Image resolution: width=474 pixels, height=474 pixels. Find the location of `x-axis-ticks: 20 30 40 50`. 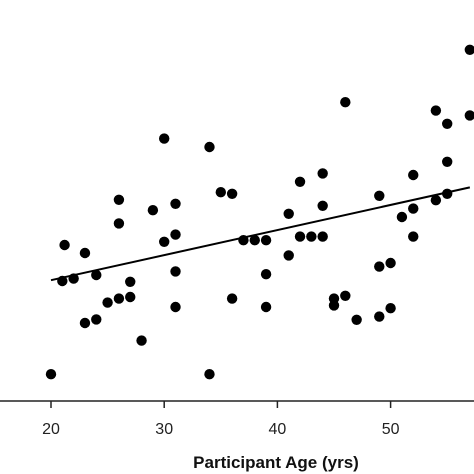

x-axis-ticks: 20 30 40 50 is located at coordinates (221, 419).